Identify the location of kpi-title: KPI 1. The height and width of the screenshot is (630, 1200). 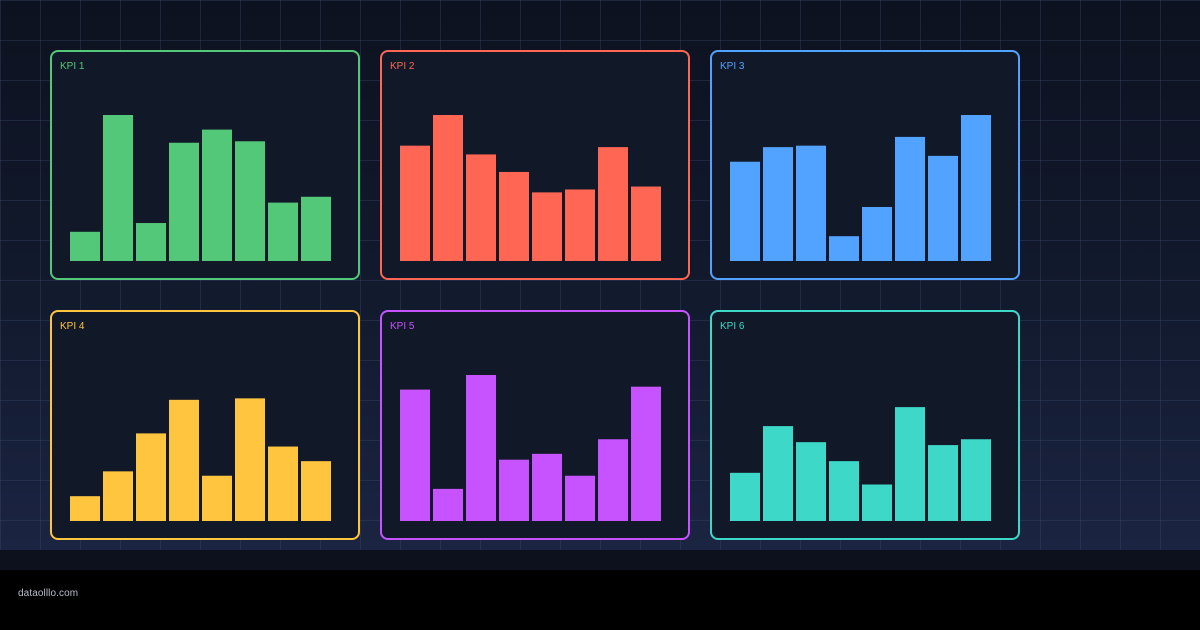
(72, 66).